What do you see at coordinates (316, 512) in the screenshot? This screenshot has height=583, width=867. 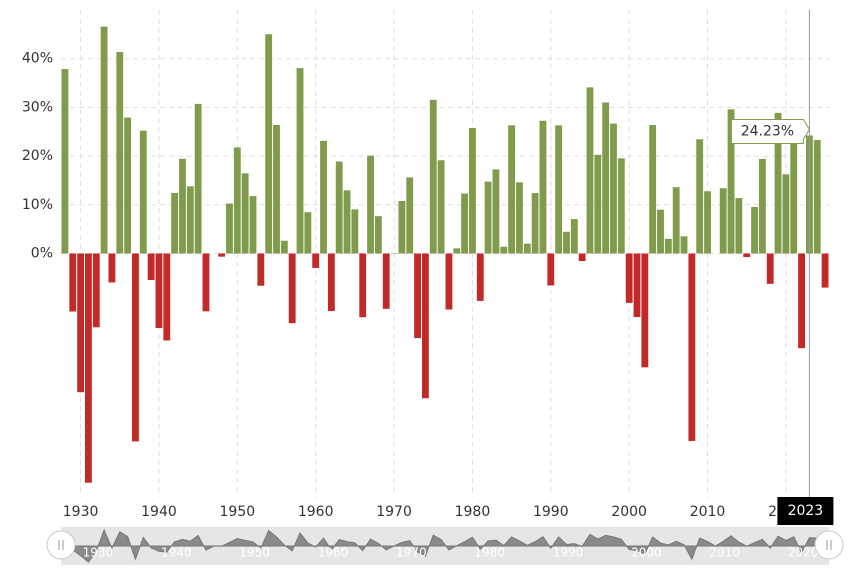 I see `x-tick-label: 1960` at bounding box center [316, 512].